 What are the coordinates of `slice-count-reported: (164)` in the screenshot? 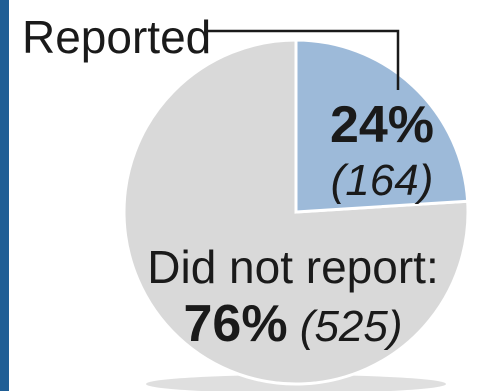 It's located at (382, 180).